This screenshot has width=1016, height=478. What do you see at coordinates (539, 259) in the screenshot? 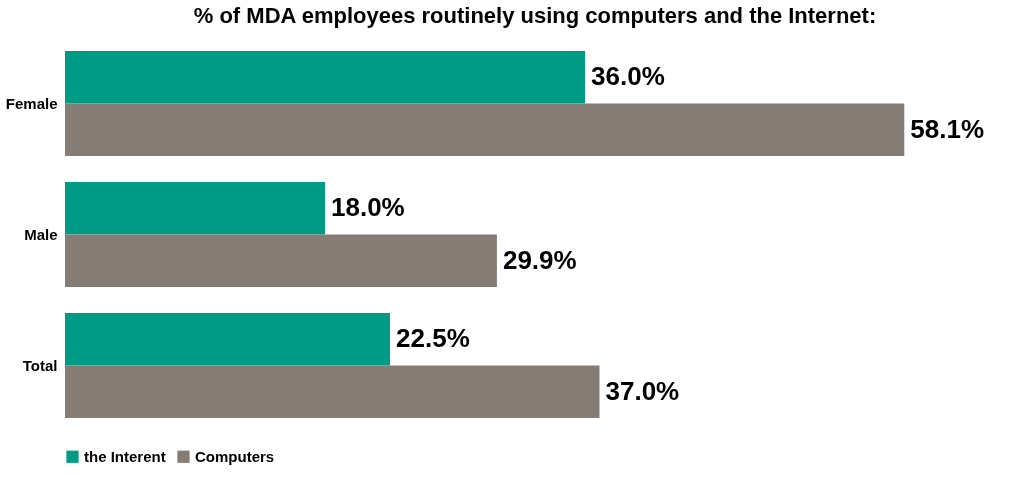
I see `data-label: 29.9%` at bounding box center [539, 259].